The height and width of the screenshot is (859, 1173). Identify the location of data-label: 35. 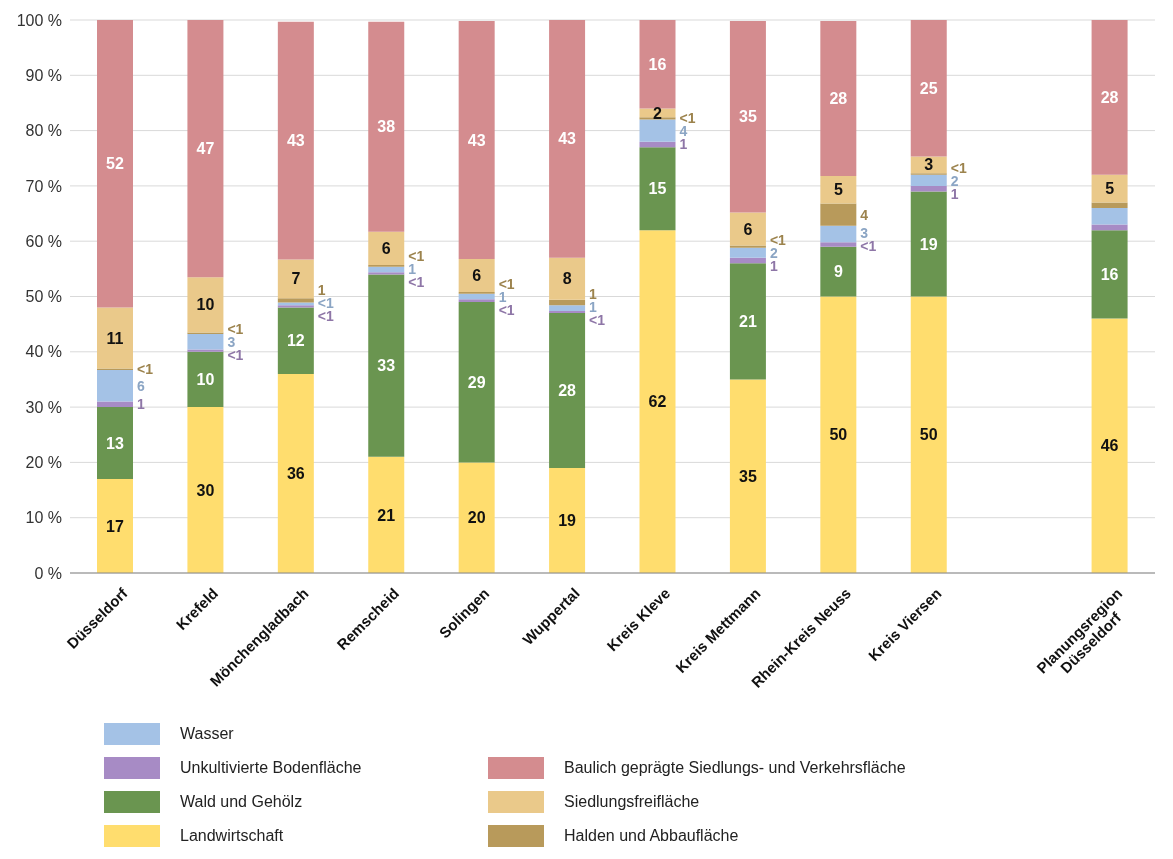
(748, 117).